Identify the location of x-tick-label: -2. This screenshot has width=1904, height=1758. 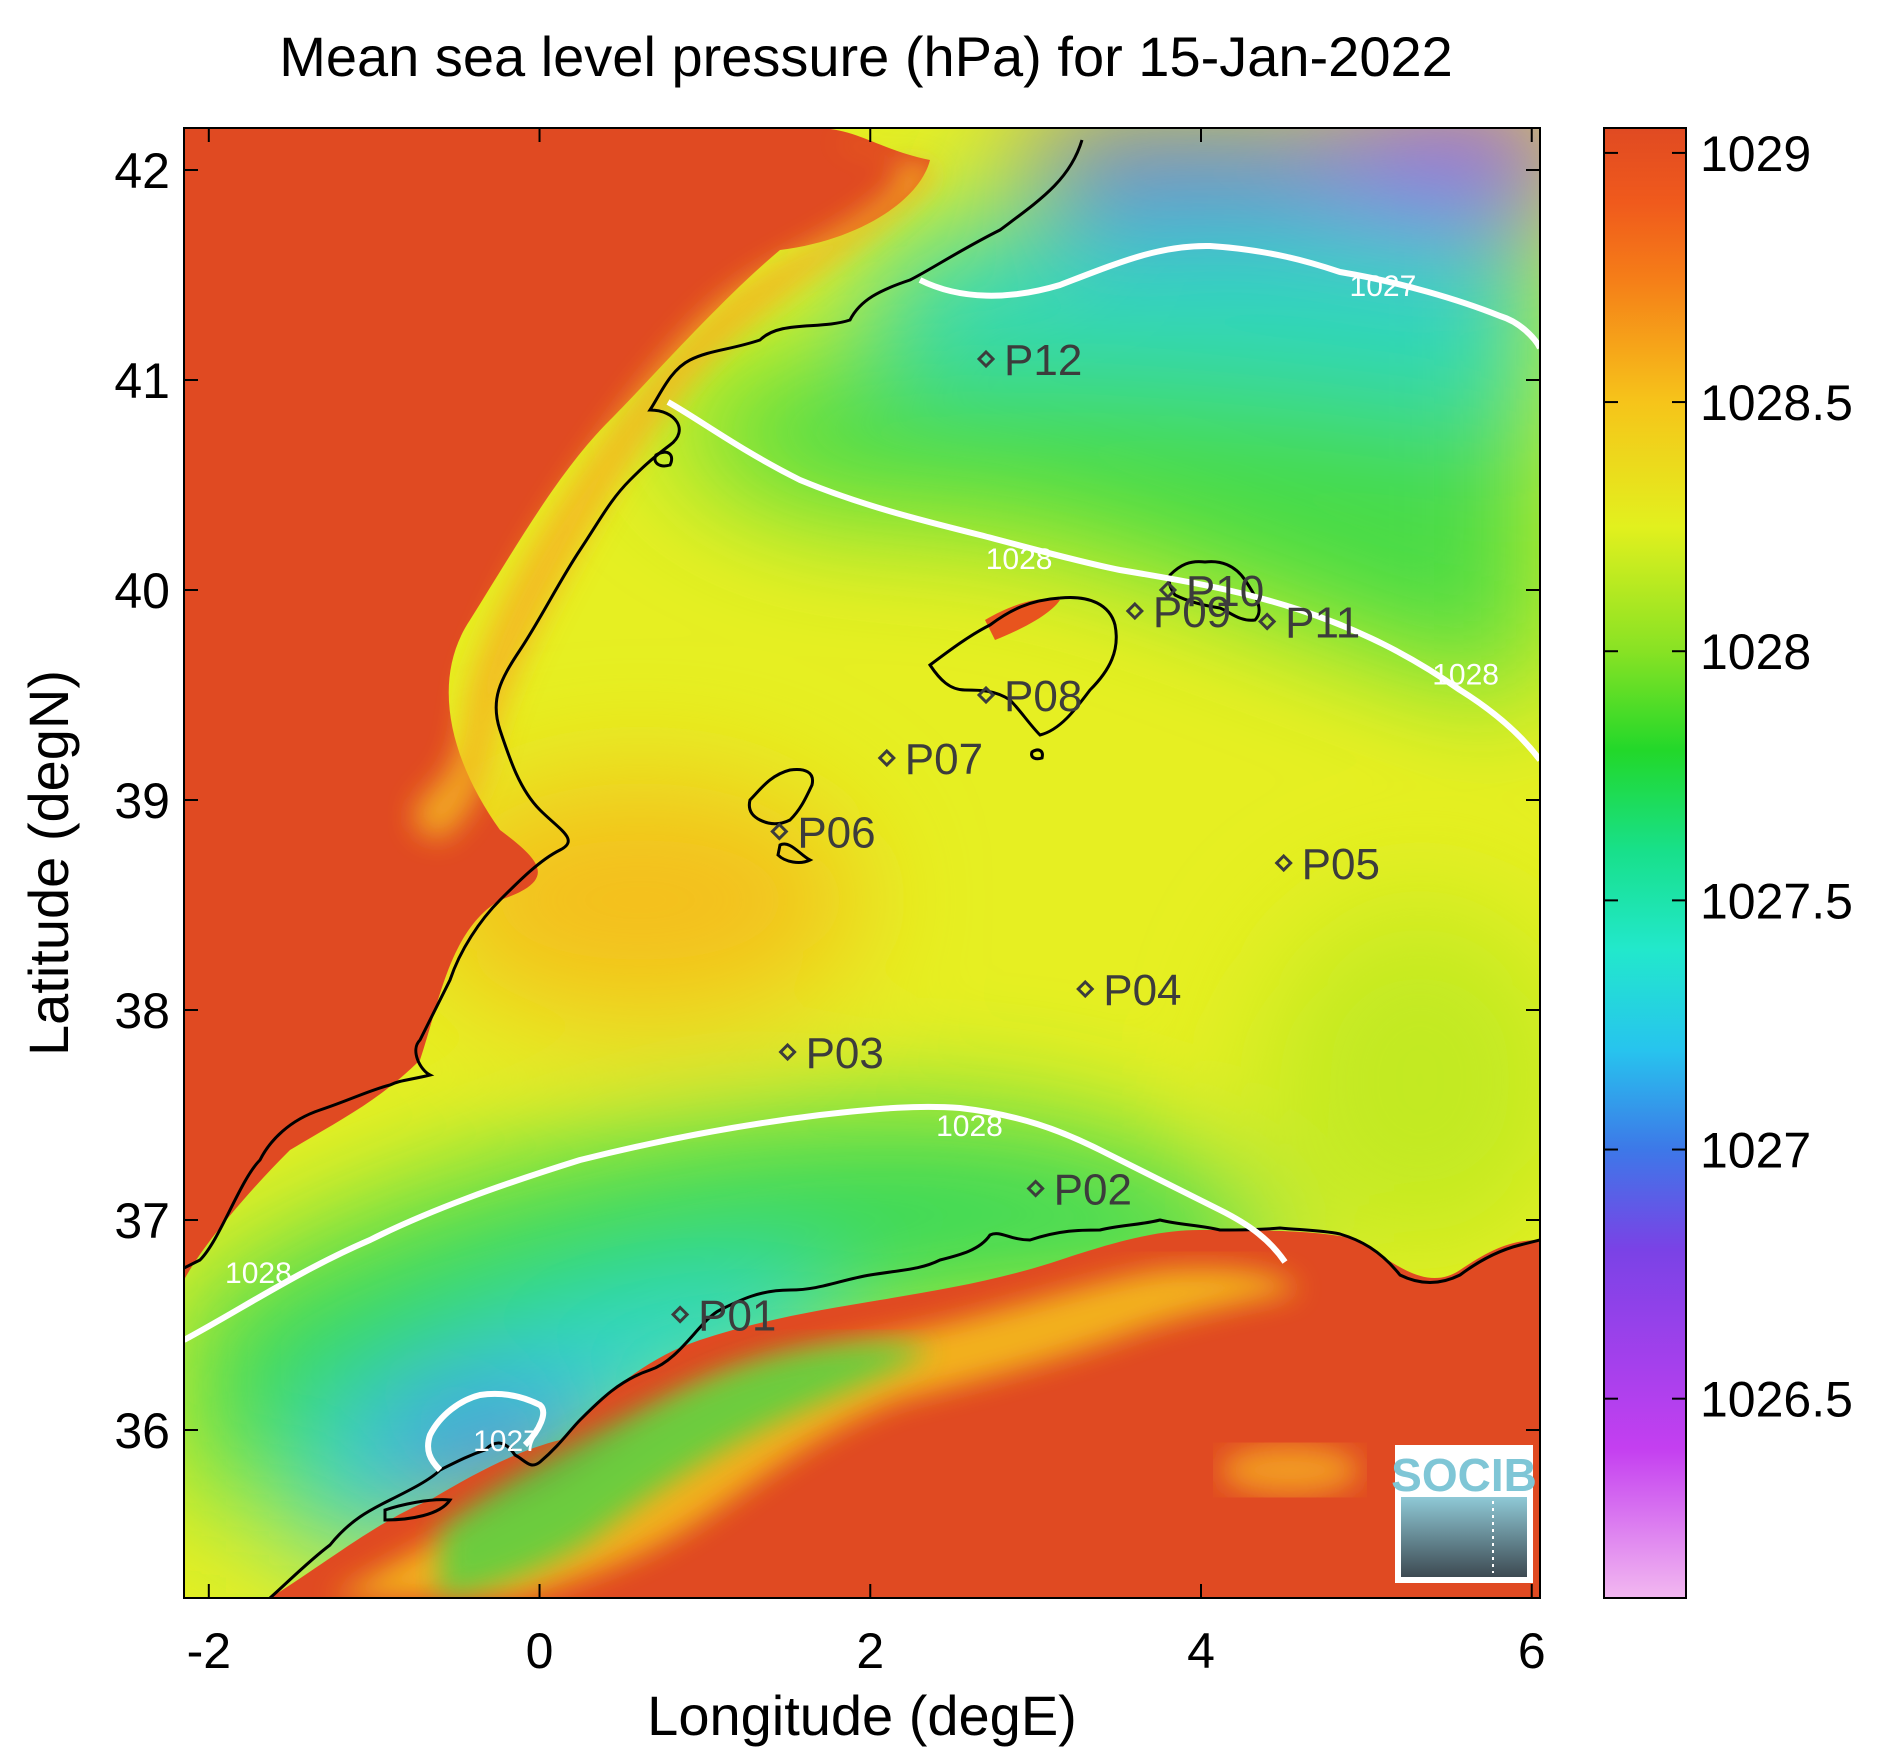
(209, 1651).